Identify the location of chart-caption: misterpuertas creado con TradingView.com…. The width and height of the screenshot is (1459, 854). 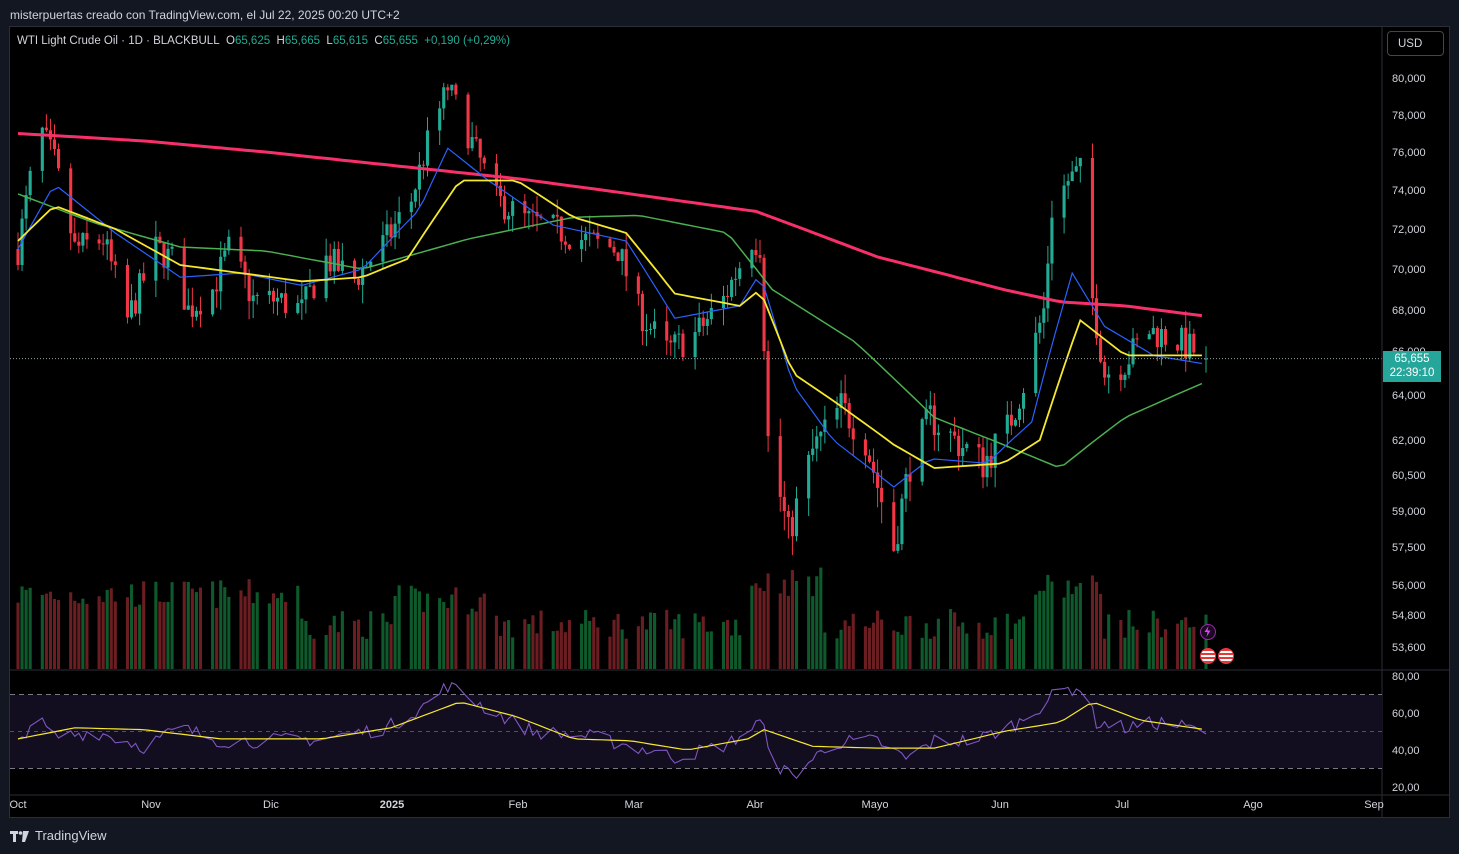
(205, 15).